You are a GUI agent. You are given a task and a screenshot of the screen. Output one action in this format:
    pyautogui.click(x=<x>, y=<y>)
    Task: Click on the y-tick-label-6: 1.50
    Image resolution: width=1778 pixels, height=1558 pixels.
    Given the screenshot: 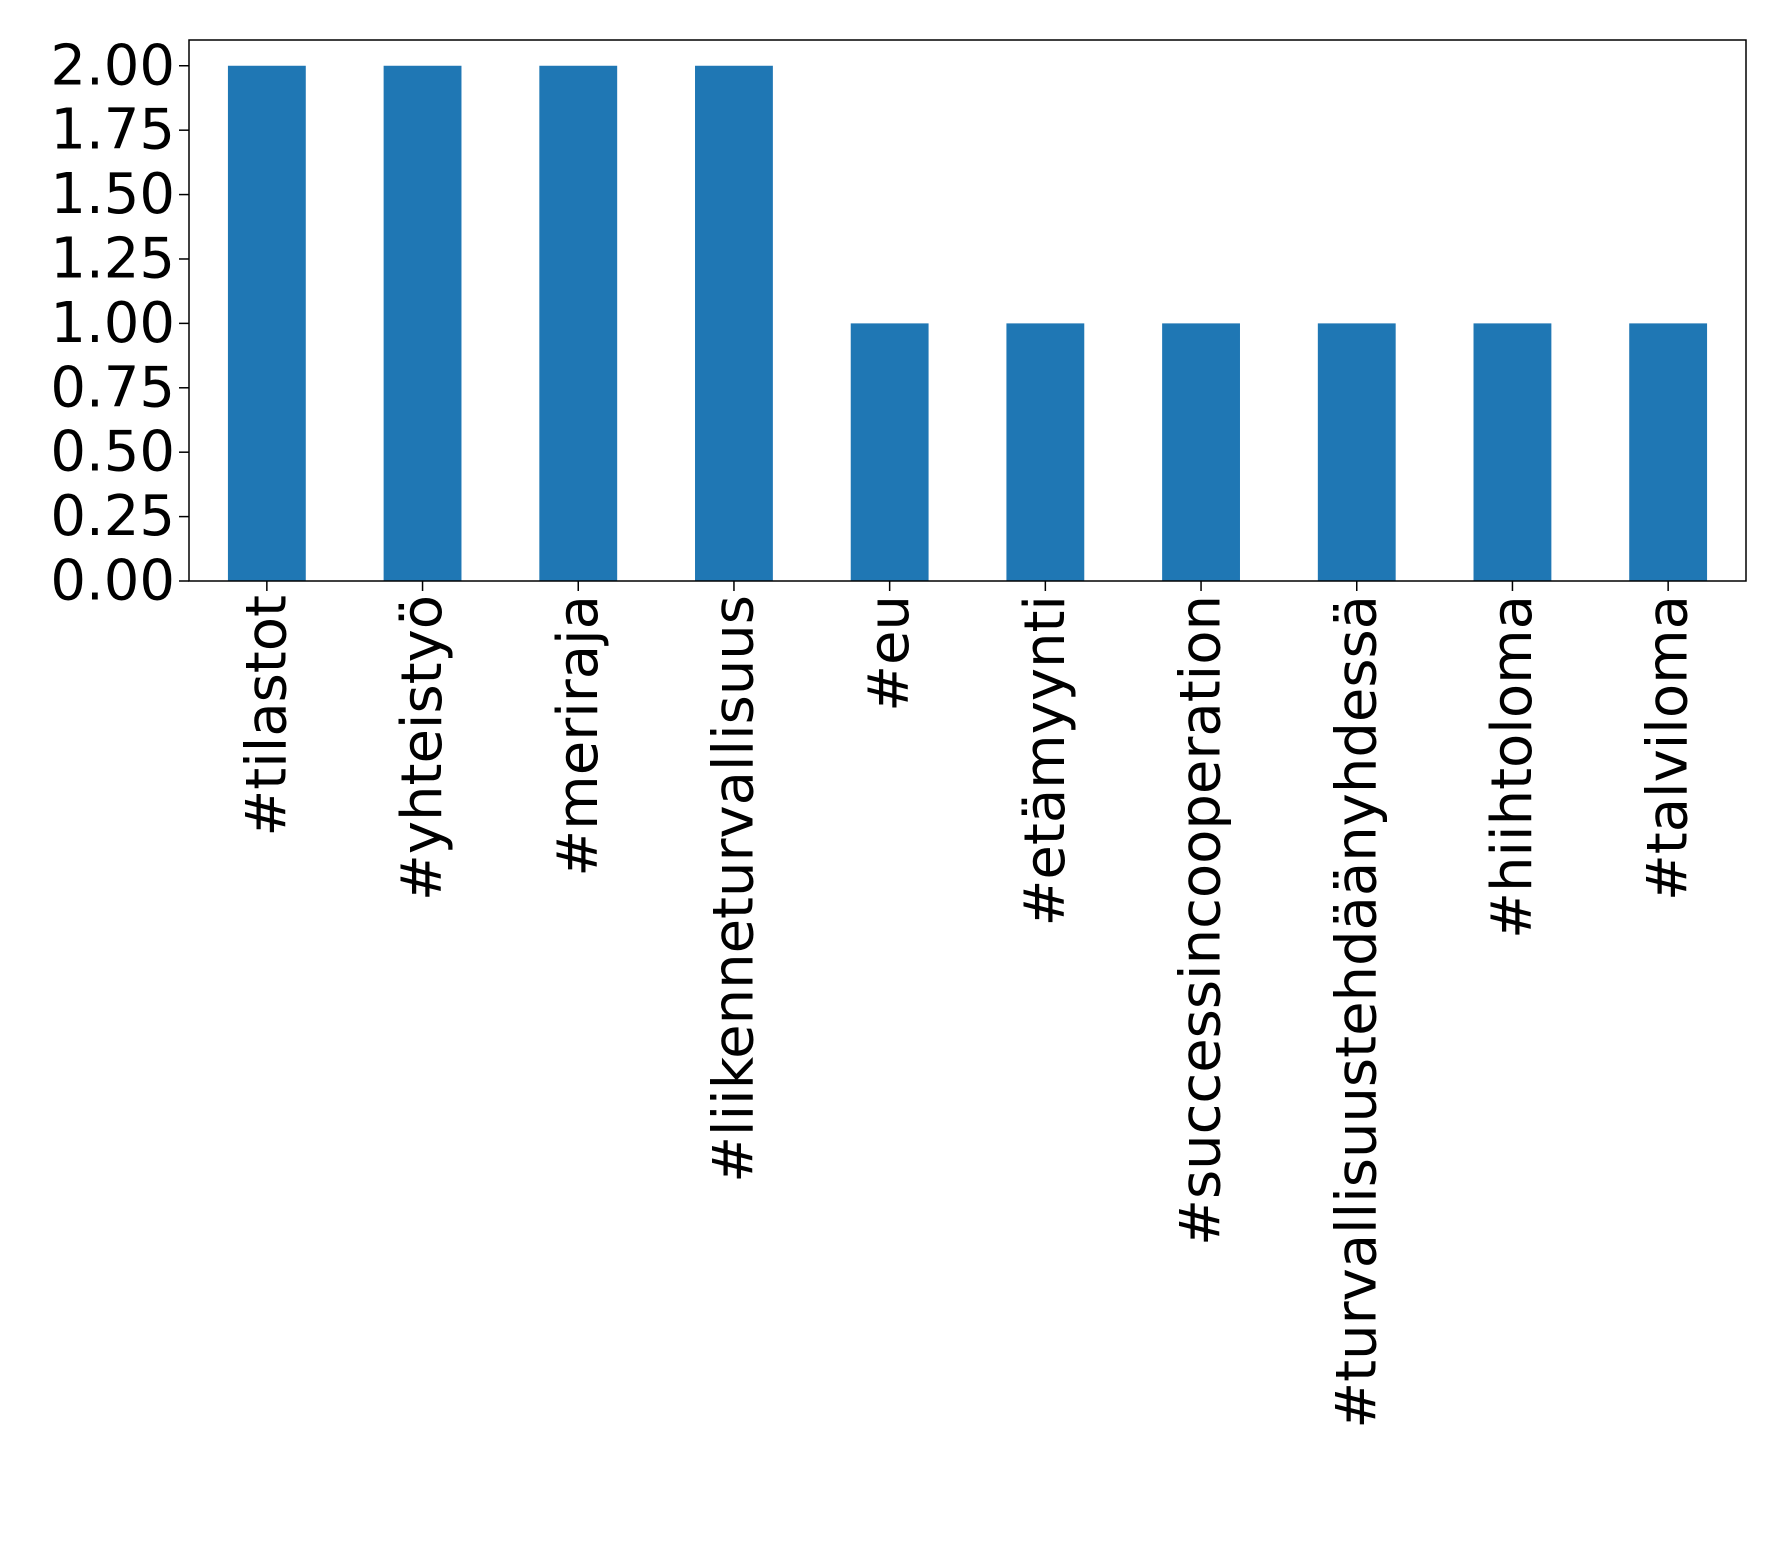 What is the action you would take?
    pyautogui.click(x=112, y=194)
    